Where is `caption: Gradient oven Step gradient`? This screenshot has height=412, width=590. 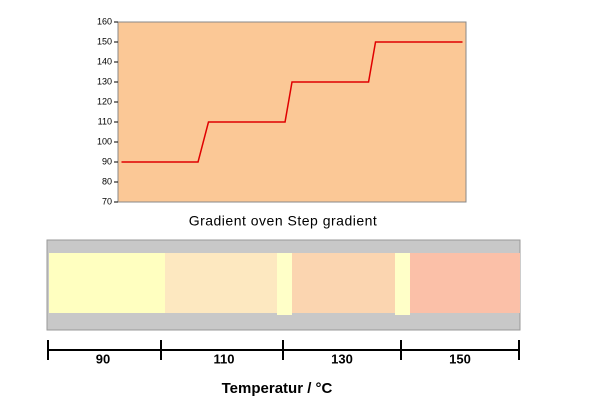
caption: Gradient oven Step gradient is located at coordinates (283, 221).